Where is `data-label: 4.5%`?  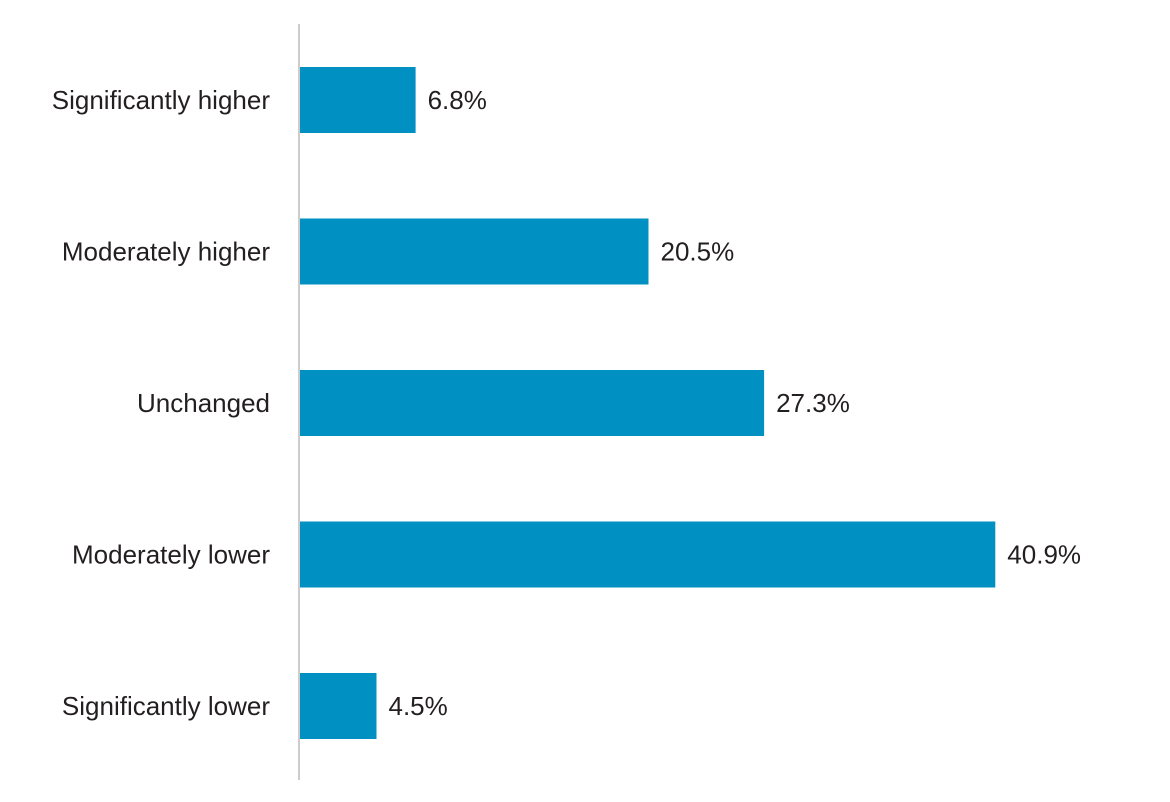
data-label: 4.5% is located at coordinates (418, 706).